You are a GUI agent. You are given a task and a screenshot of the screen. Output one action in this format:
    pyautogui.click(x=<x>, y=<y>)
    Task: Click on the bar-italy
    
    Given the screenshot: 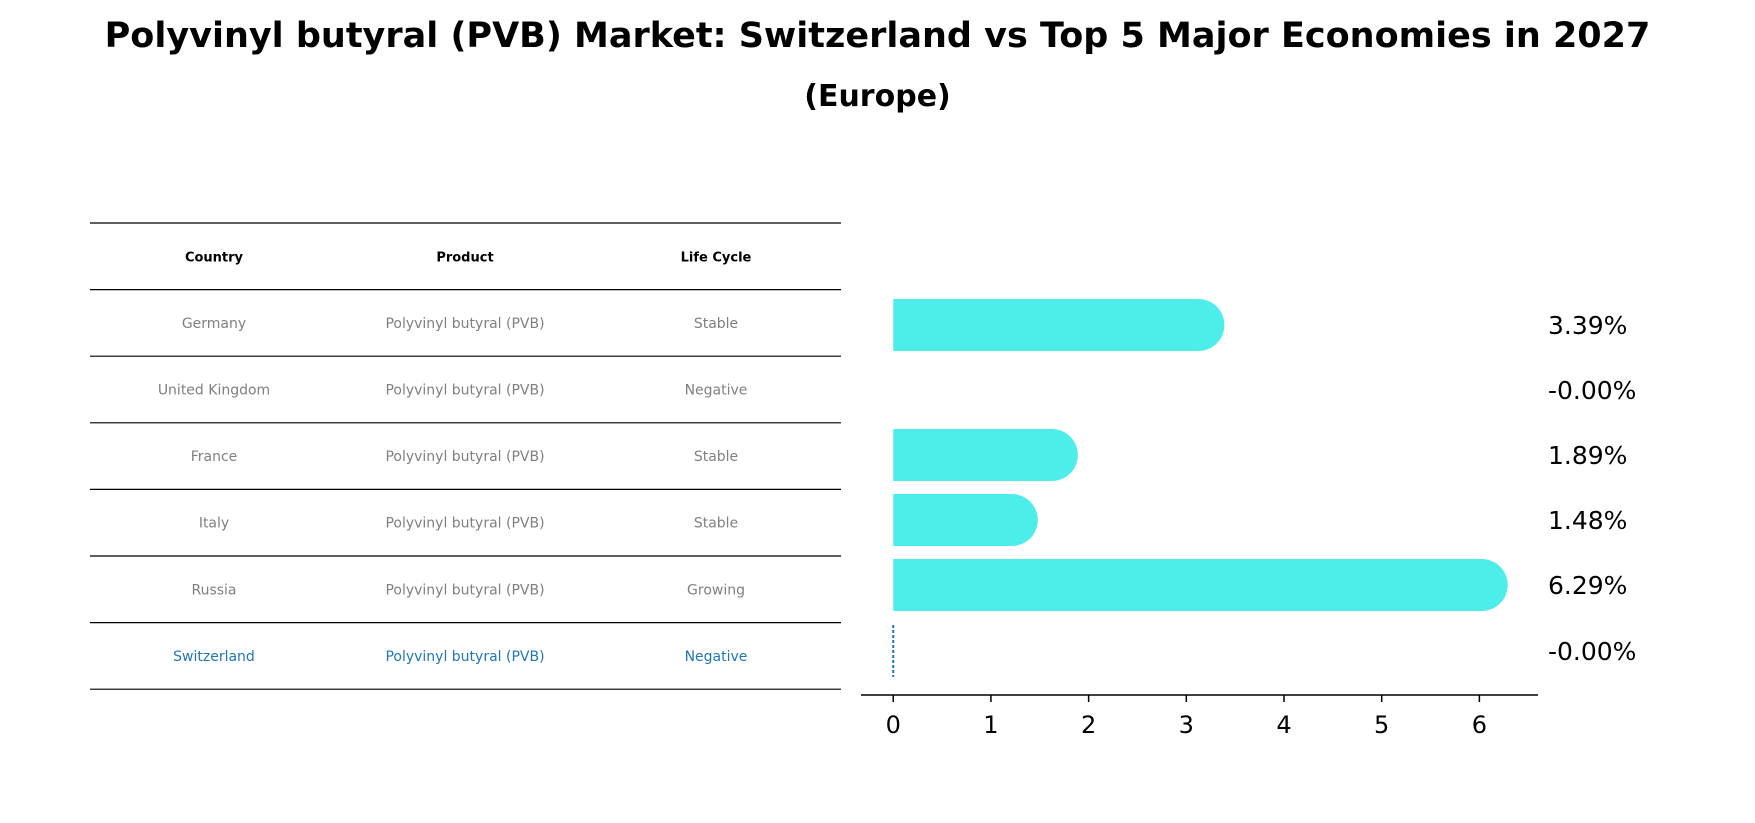 What is the action you would take?
    pyautogui.click(x=965, y=520)
    